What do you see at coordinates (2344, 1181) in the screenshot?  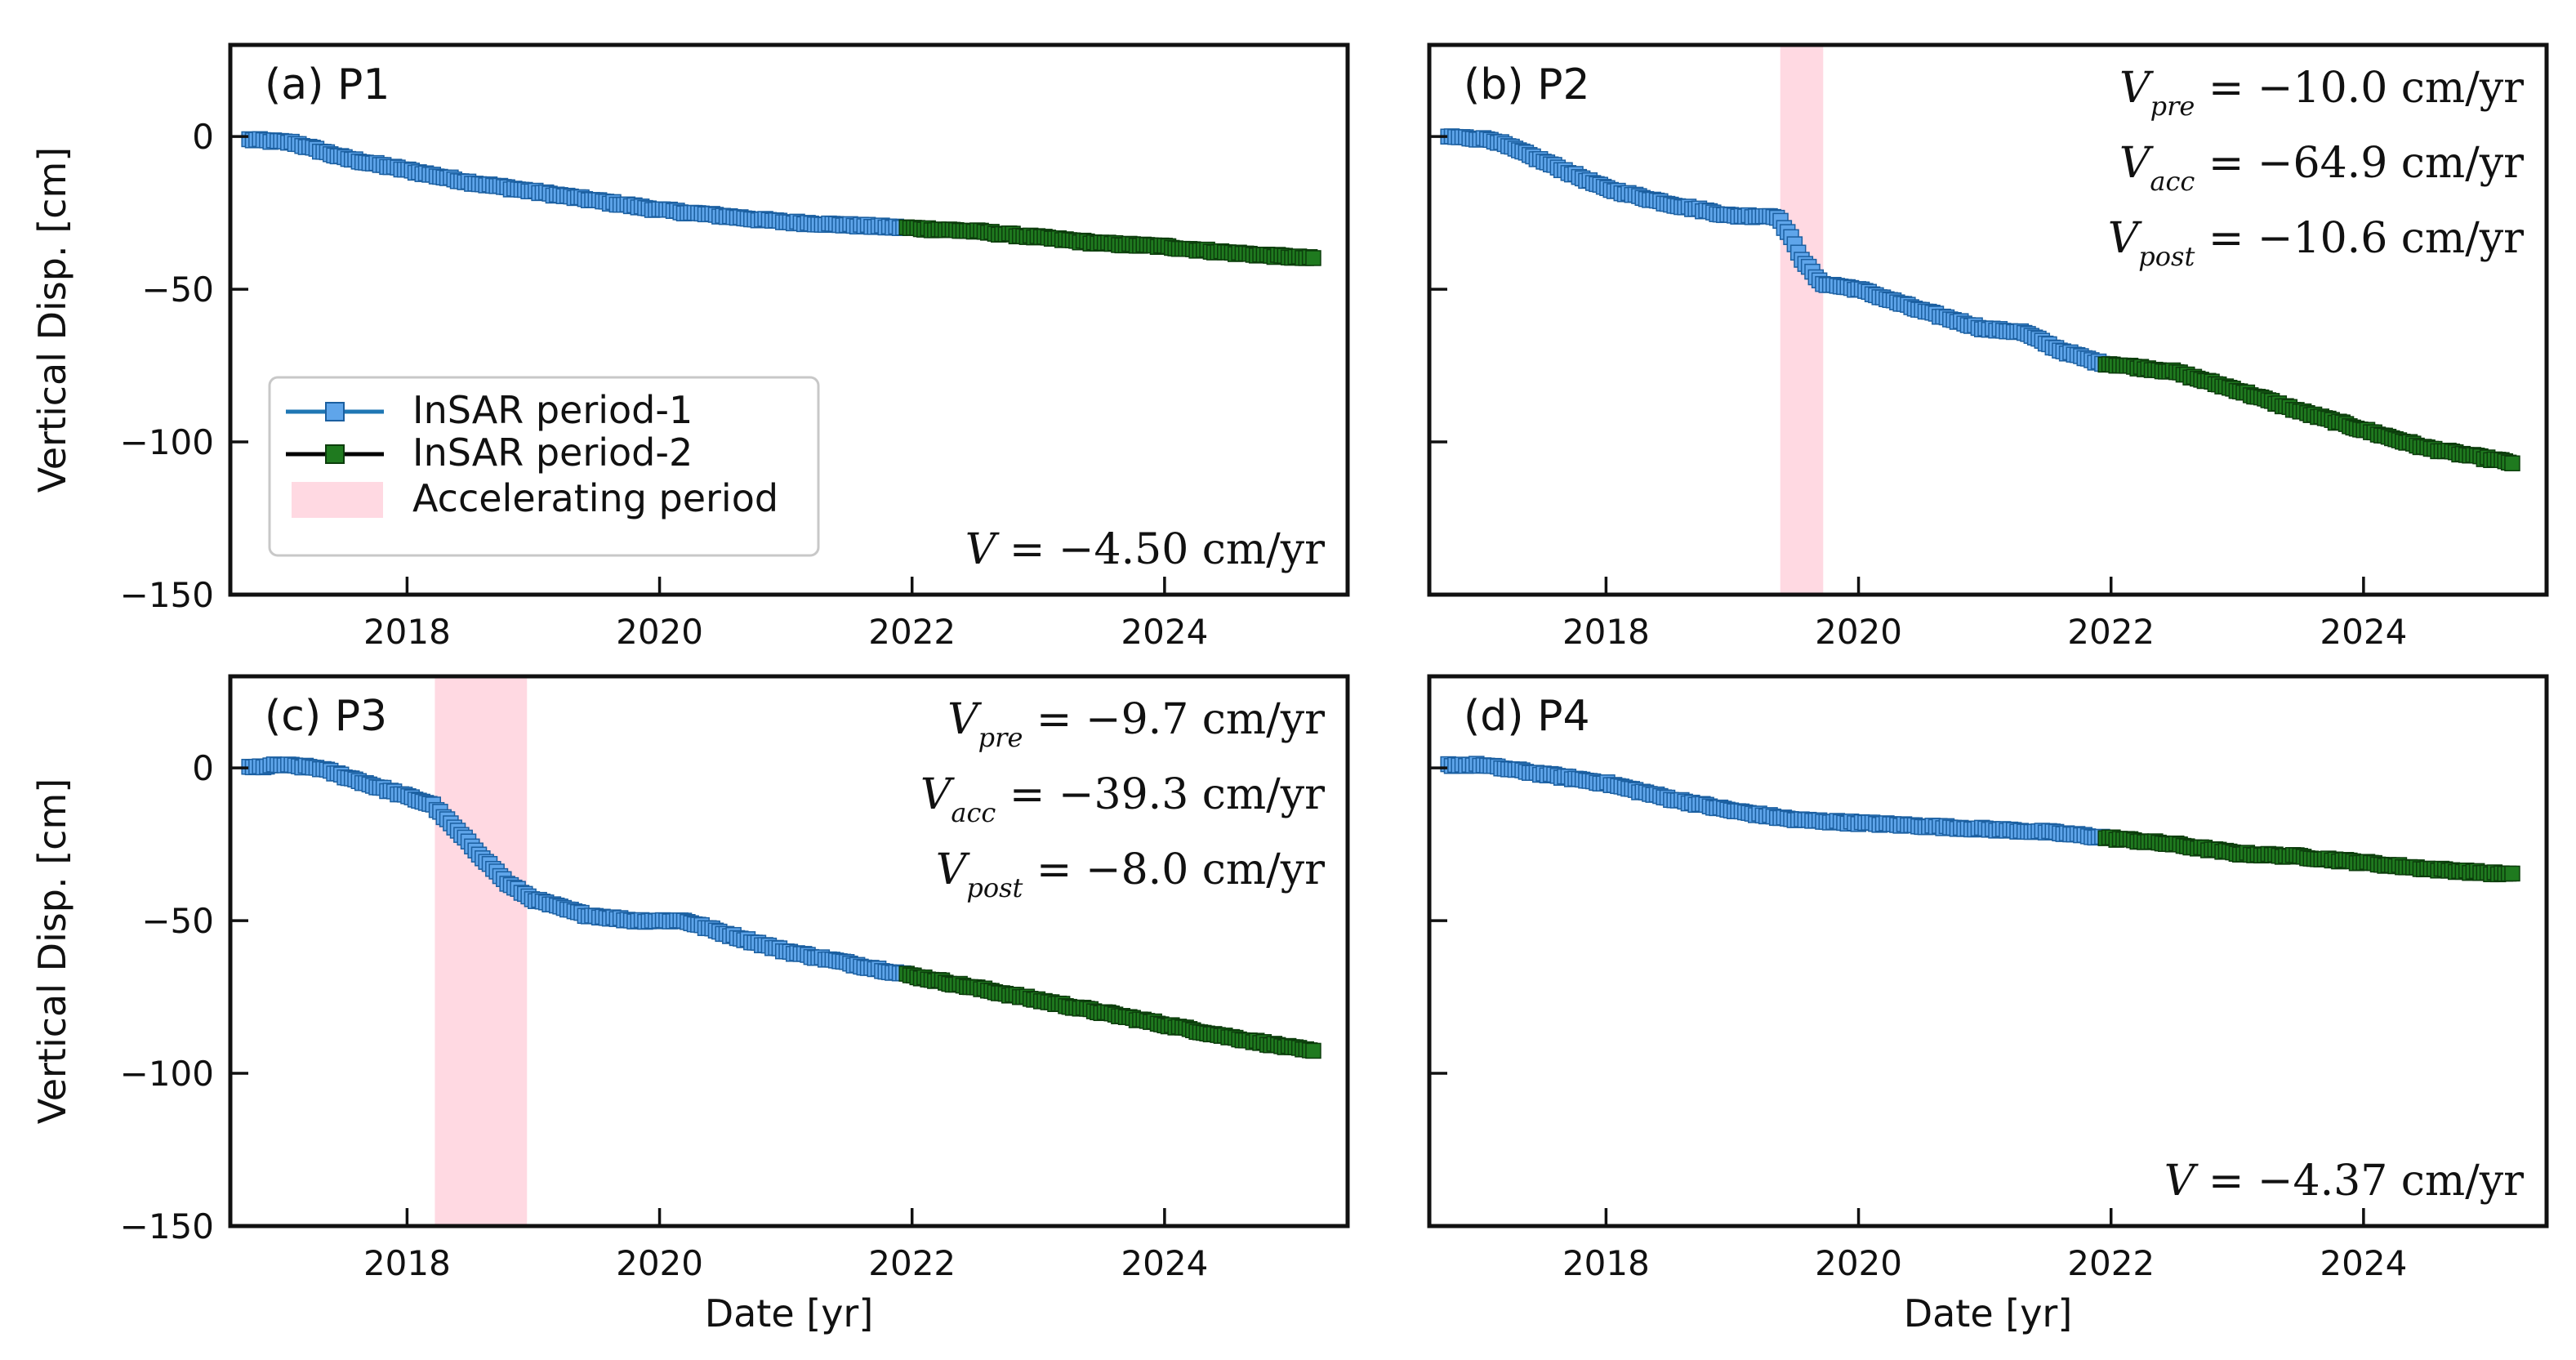 I see `velocity-annotation: V = −4.37 cm/yr` at bounding box center [2344, 1181].